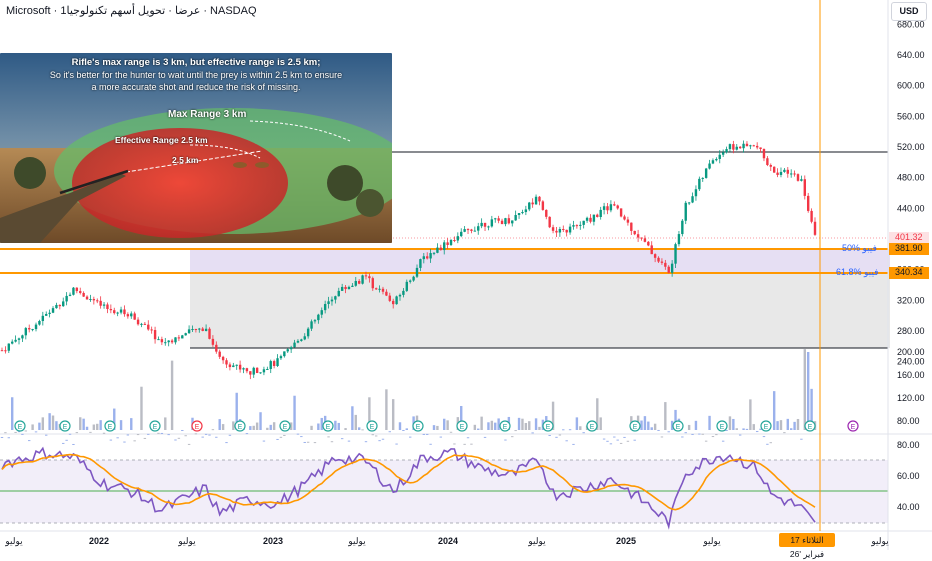  Describe the element at coordinates (857, 272) in the screenshot. I see `fib-618-label: 61.8% فيبو` at that location.